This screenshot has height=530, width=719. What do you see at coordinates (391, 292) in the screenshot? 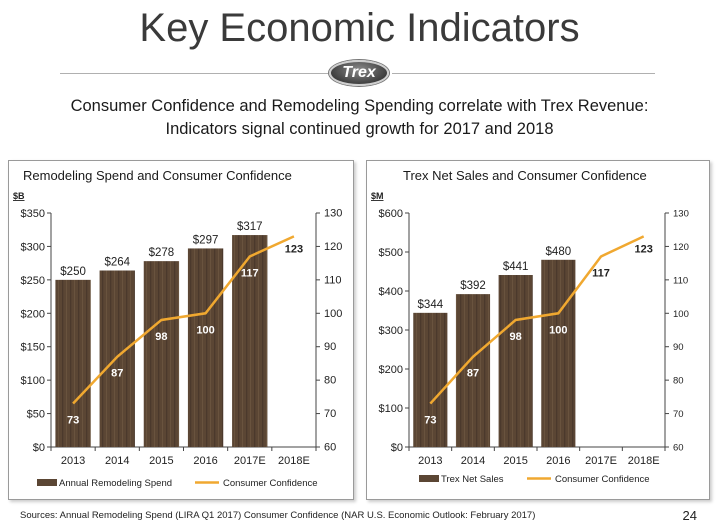
I see `left-axis-tick-label: $400` at bounding box center [391, 292].